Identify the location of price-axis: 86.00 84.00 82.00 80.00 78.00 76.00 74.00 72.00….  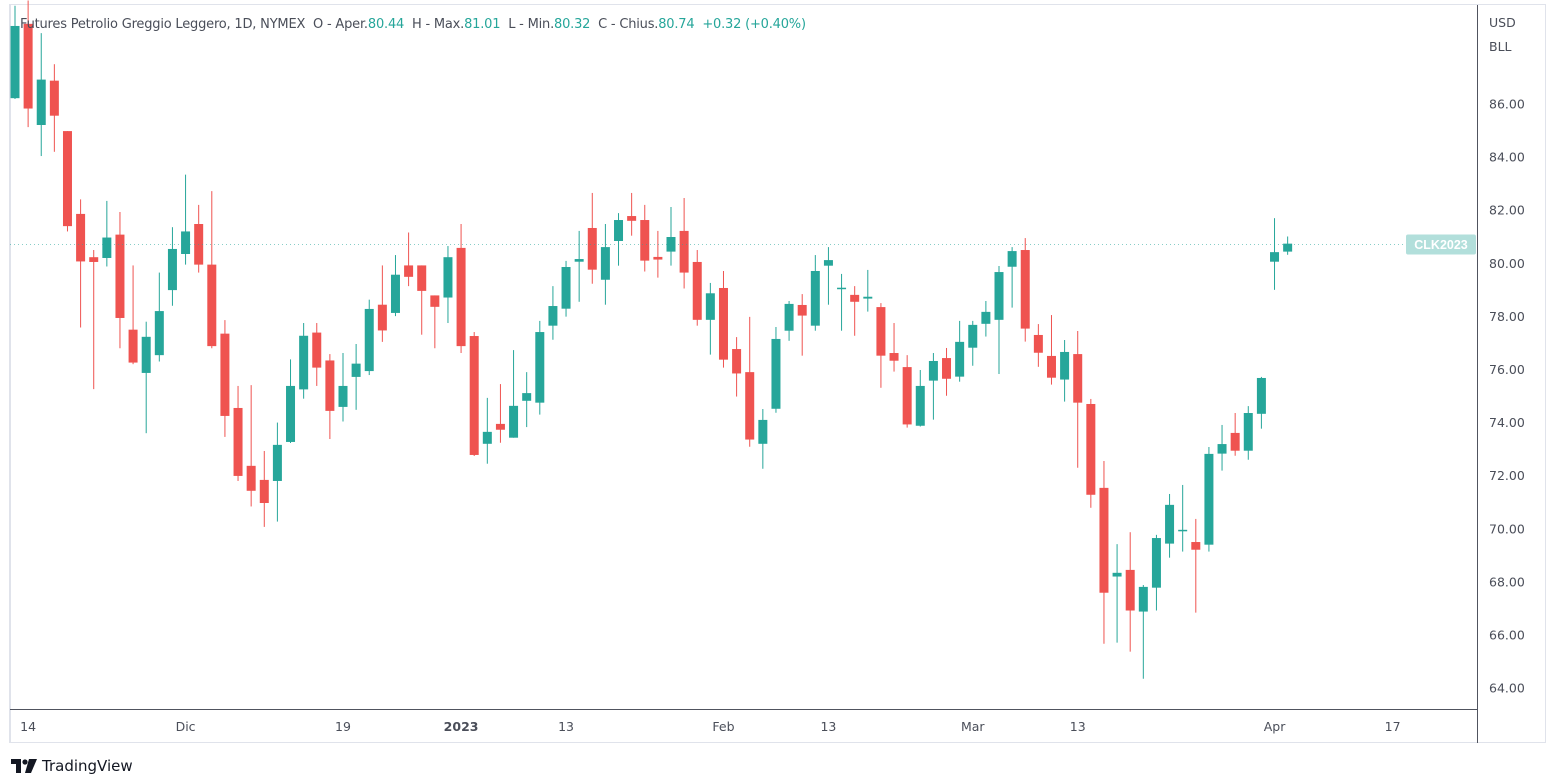
(1507, 396).